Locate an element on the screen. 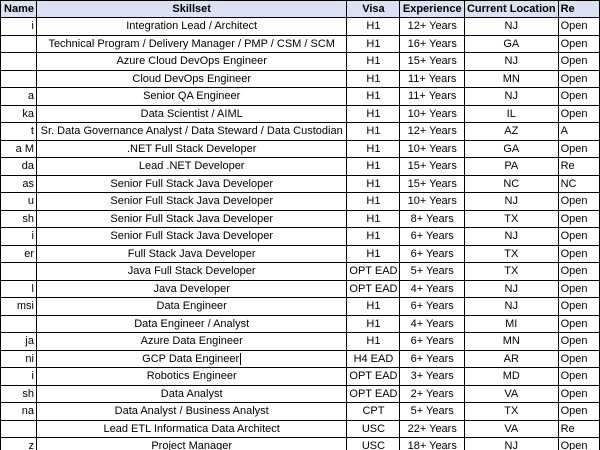 This screenshot has width=600, height=450. cell-name: u is located at coordinates (18, 201).